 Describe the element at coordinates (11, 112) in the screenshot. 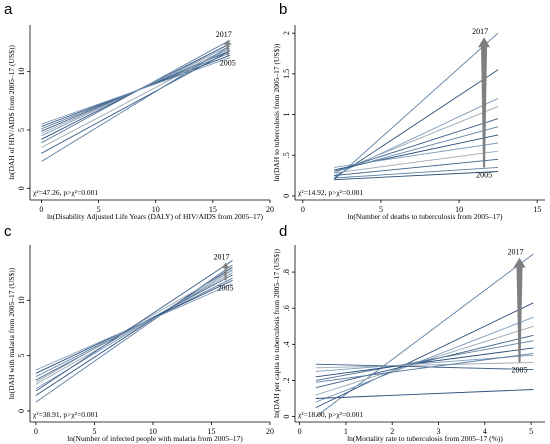

I see `y-axis-title: ln(DAH of HIV/AIDS from 2005–17 (US$))` at that location.